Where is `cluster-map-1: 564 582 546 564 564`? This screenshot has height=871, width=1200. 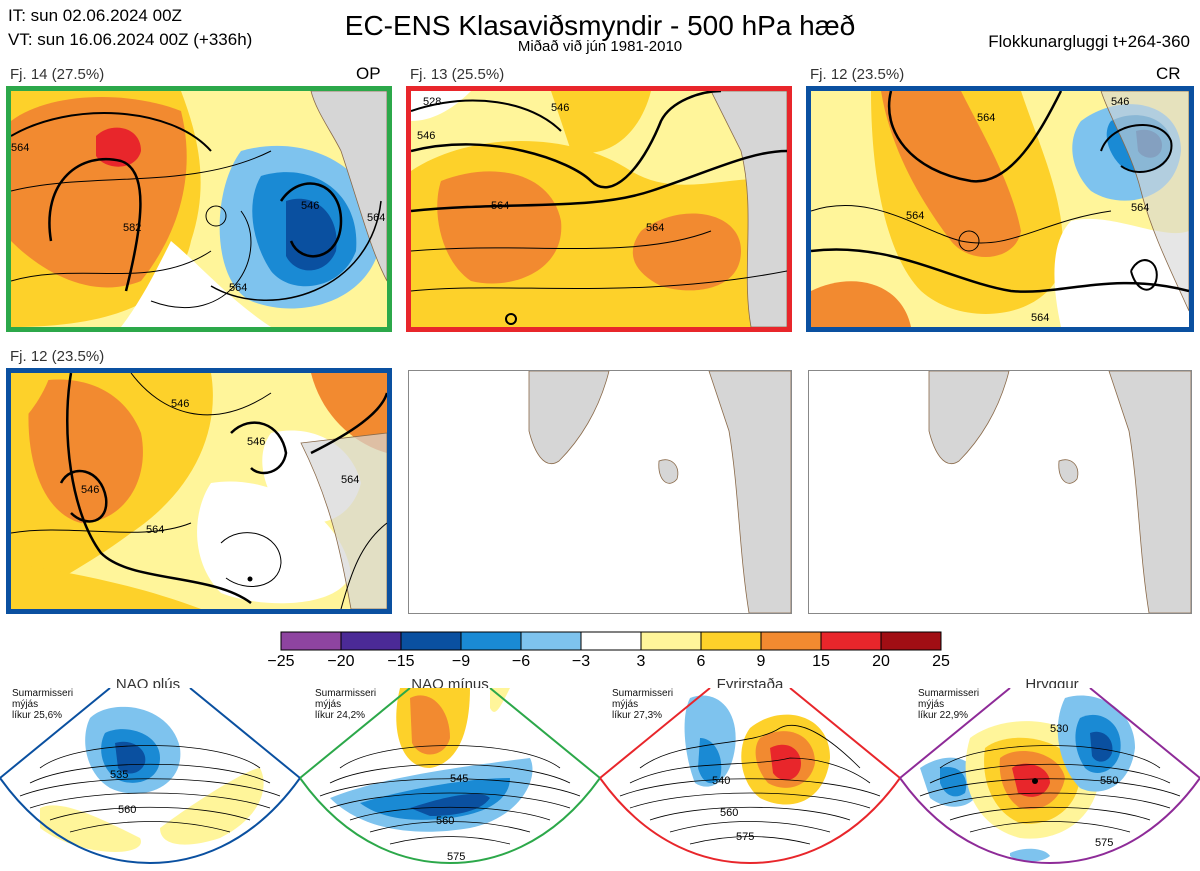
cluster-map-1: 564 582 546 564 564 is located at coordinates (199, 209).